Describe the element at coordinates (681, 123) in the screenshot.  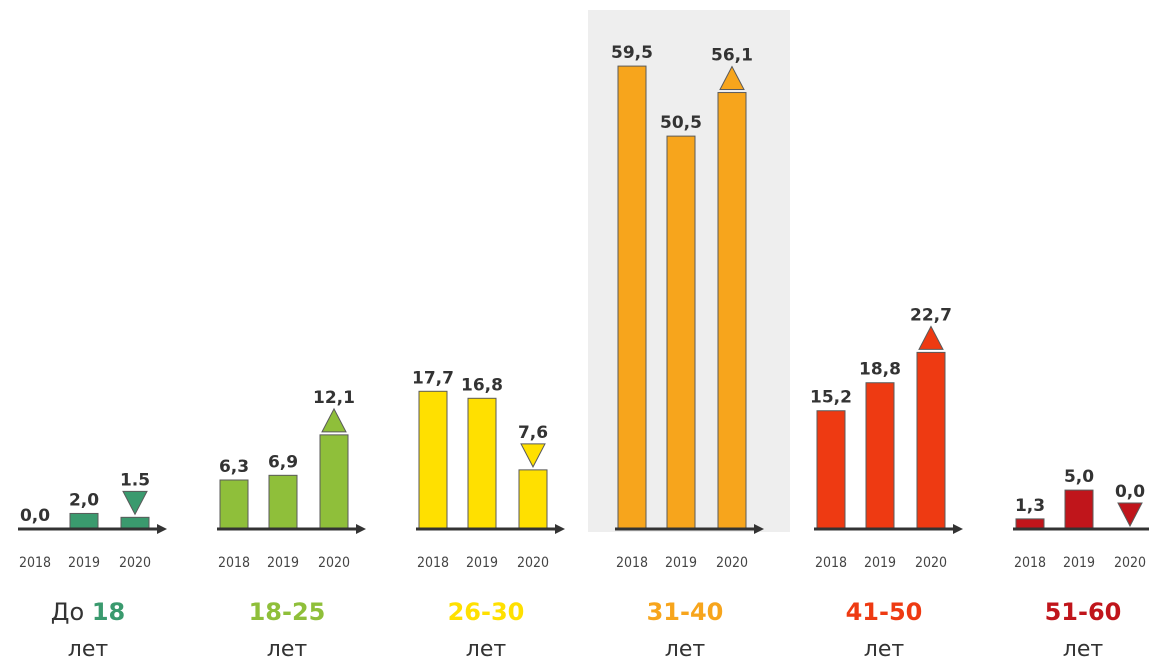
I see `data-label: 50,5` at that location.